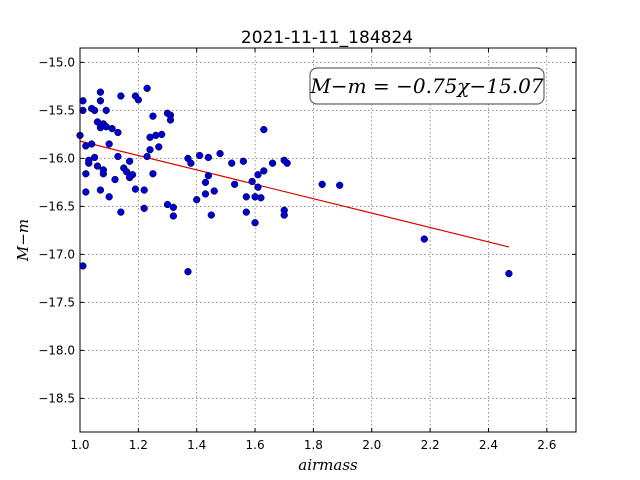 Image resolution: width=640 pixels, height=480 pixels. What do you see at coordinates (79, 445) in the screenshot?
I see `x-tick-label: 1.0` at bounding box center [79, 445].